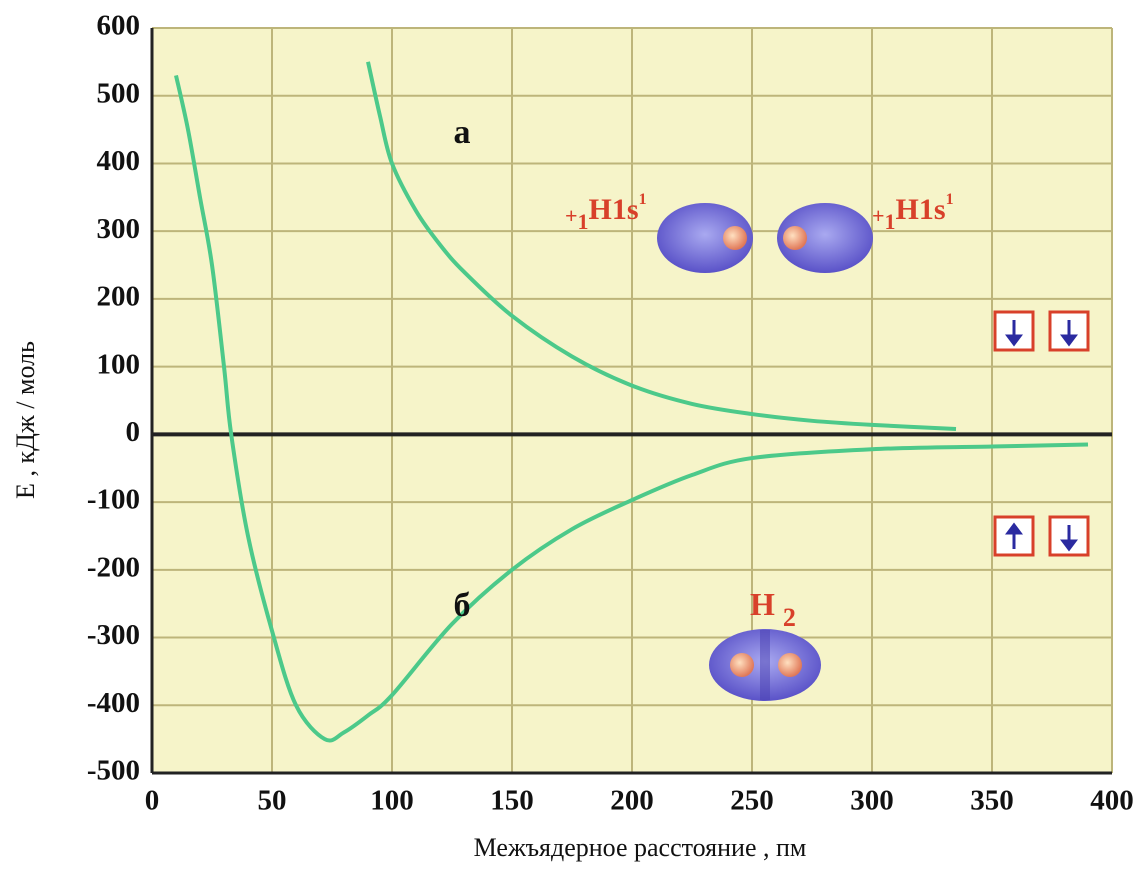 This screenshot has width=1147, height=870. What do you see at coordinates (113, 500) in the screenshot?
I see `y-tick-label: -100` at bounding box center [113, 500].